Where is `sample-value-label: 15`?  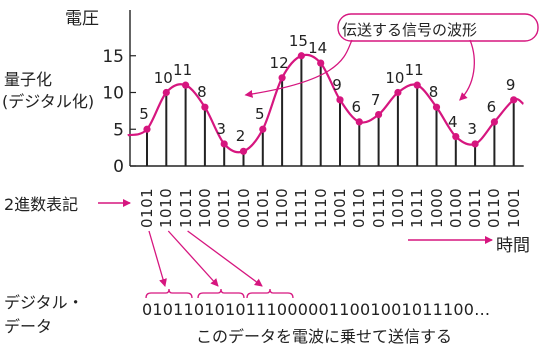
sample-value-label: 15 is located at coordinates (298, 40).